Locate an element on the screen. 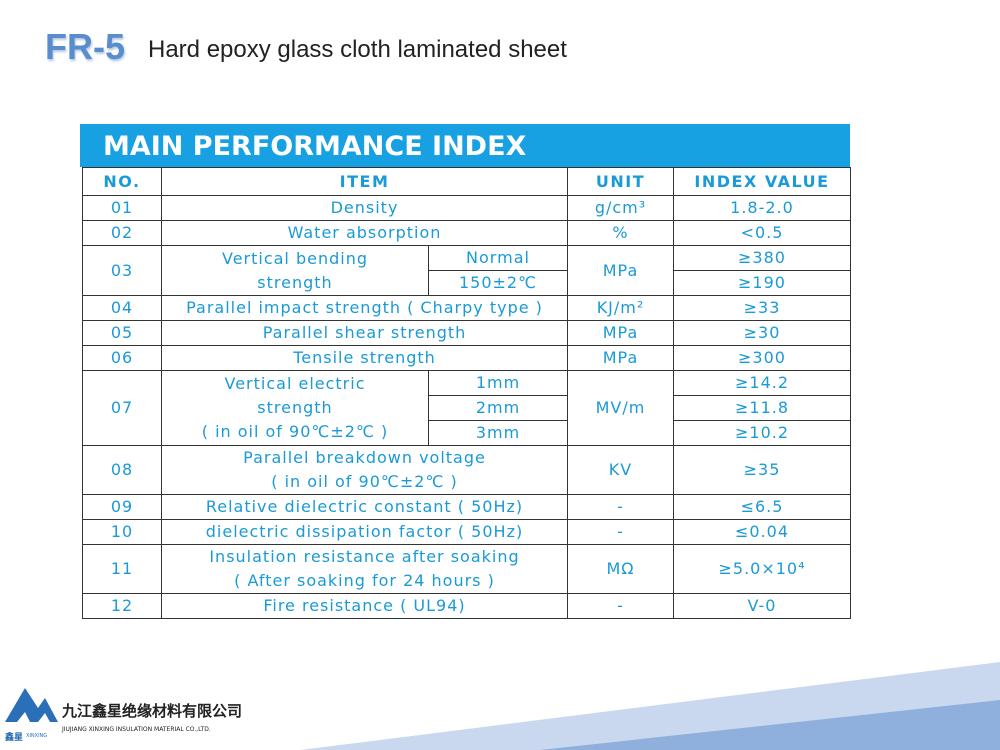 The image size is (1000, 750). logo-cn: 鑫星 is located at coordinates (14, 738).